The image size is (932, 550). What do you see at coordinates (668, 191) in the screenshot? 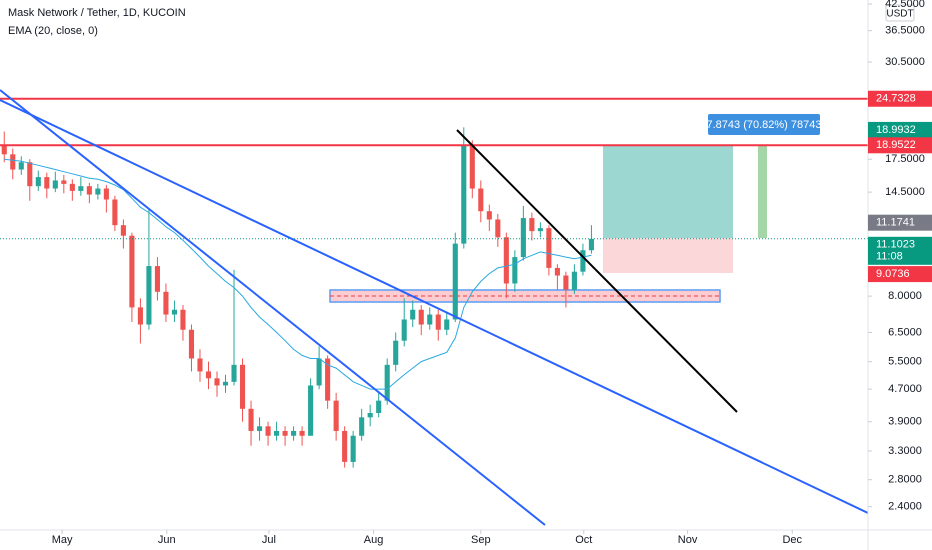
I see `position-target-zone` at bounding box center [668, 191].